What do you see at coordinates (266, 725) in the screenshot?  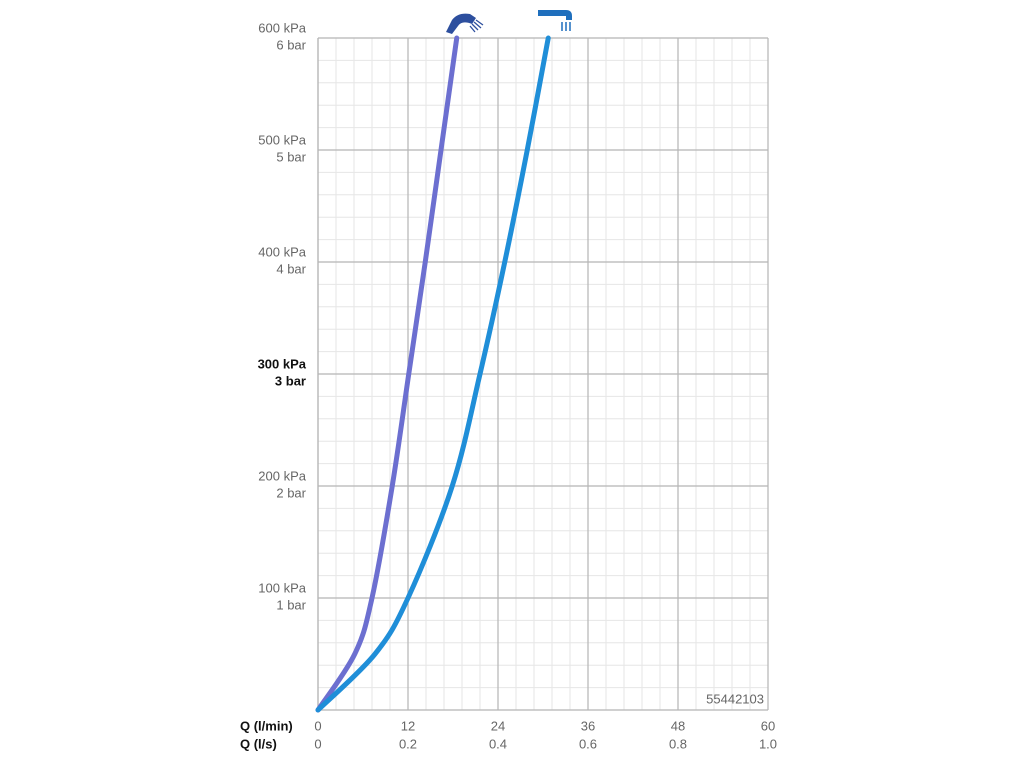 I see `x-axis-label: Q (l/min)` at bounding box center [266, 725].